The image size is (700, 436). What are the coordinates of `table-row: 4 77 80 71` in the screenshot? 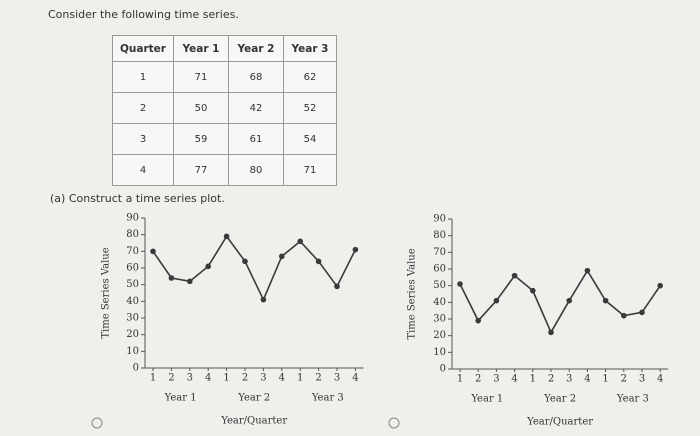 It's located at (224, 170).